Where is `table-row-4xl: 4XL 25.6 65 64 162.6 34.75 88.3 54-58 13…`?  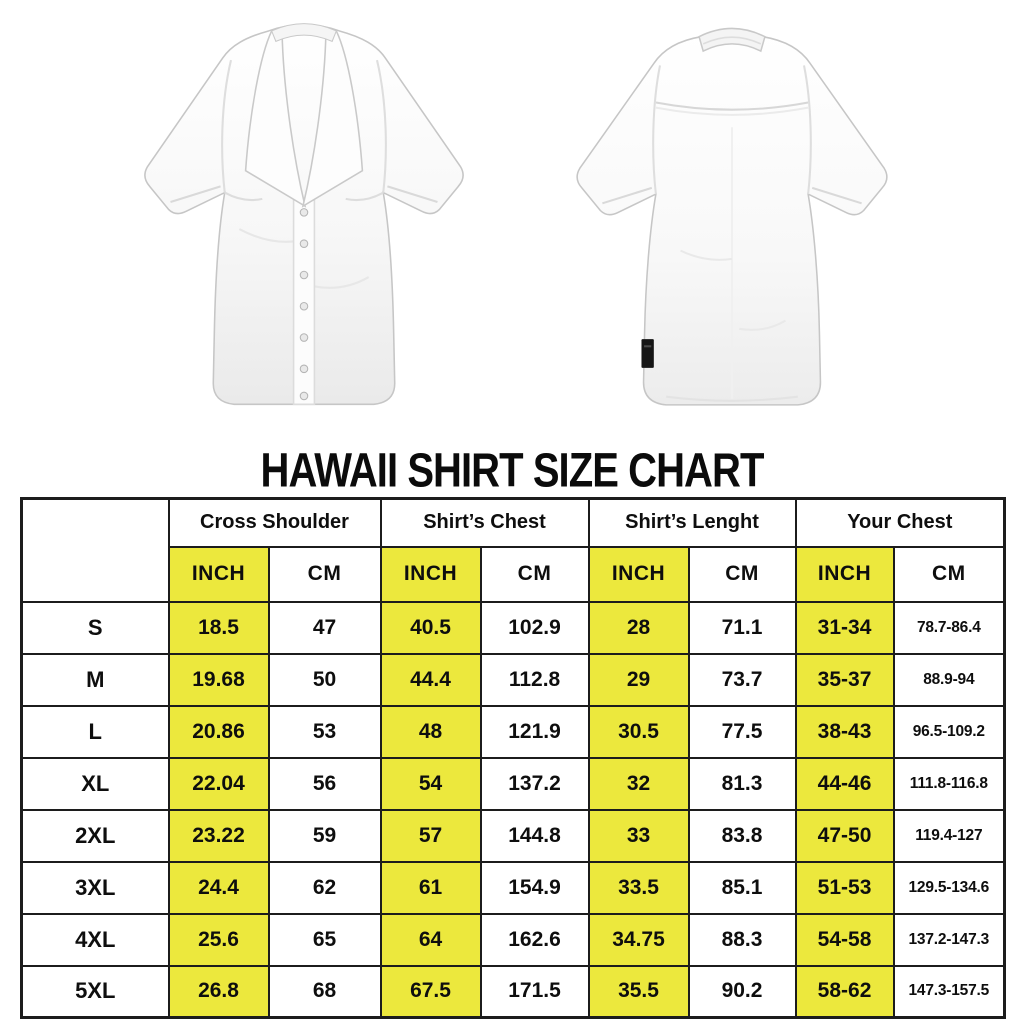 table-row-4xl: 4XL 25.6 65 64 162.6 34.75 88.3 54-58 13… is located at coordinates (513, 939).